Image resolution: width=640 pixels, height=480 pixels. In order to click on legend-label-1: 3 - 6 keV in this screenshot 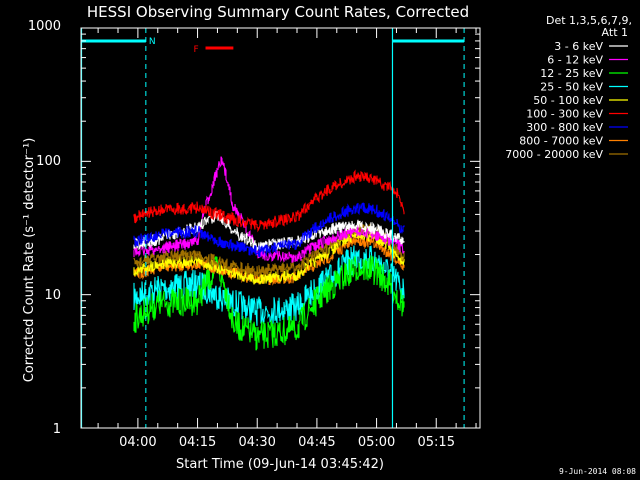, I will do `click(578, 46)`.